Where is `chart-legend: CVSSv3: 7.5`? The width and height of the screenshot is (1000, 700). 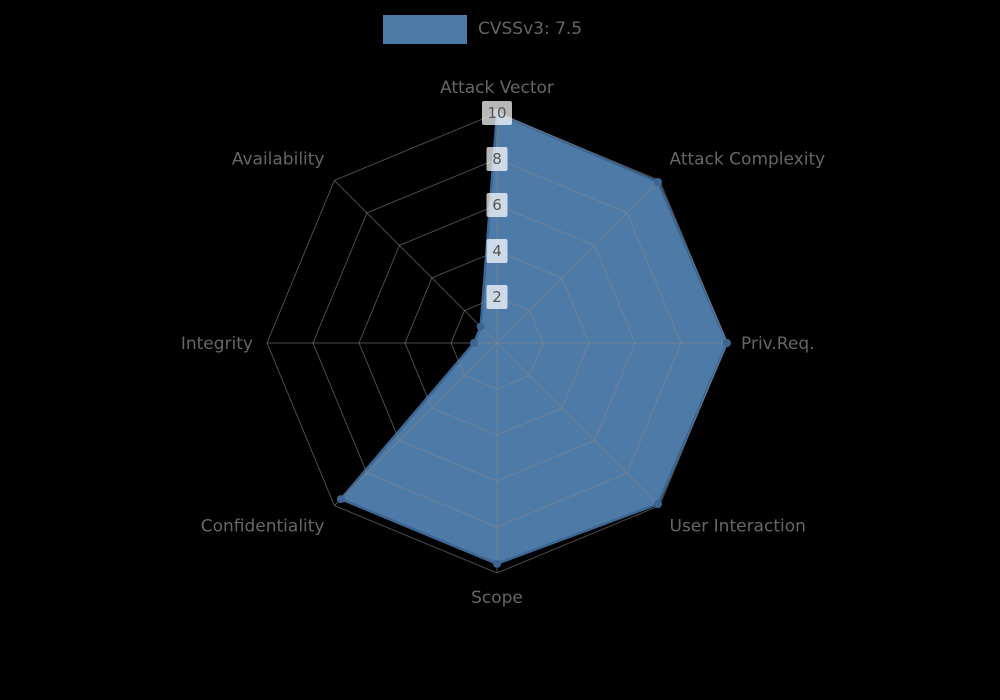 chart-legend: CVSSv3: 7.5 is located at coordinates (482, 29).